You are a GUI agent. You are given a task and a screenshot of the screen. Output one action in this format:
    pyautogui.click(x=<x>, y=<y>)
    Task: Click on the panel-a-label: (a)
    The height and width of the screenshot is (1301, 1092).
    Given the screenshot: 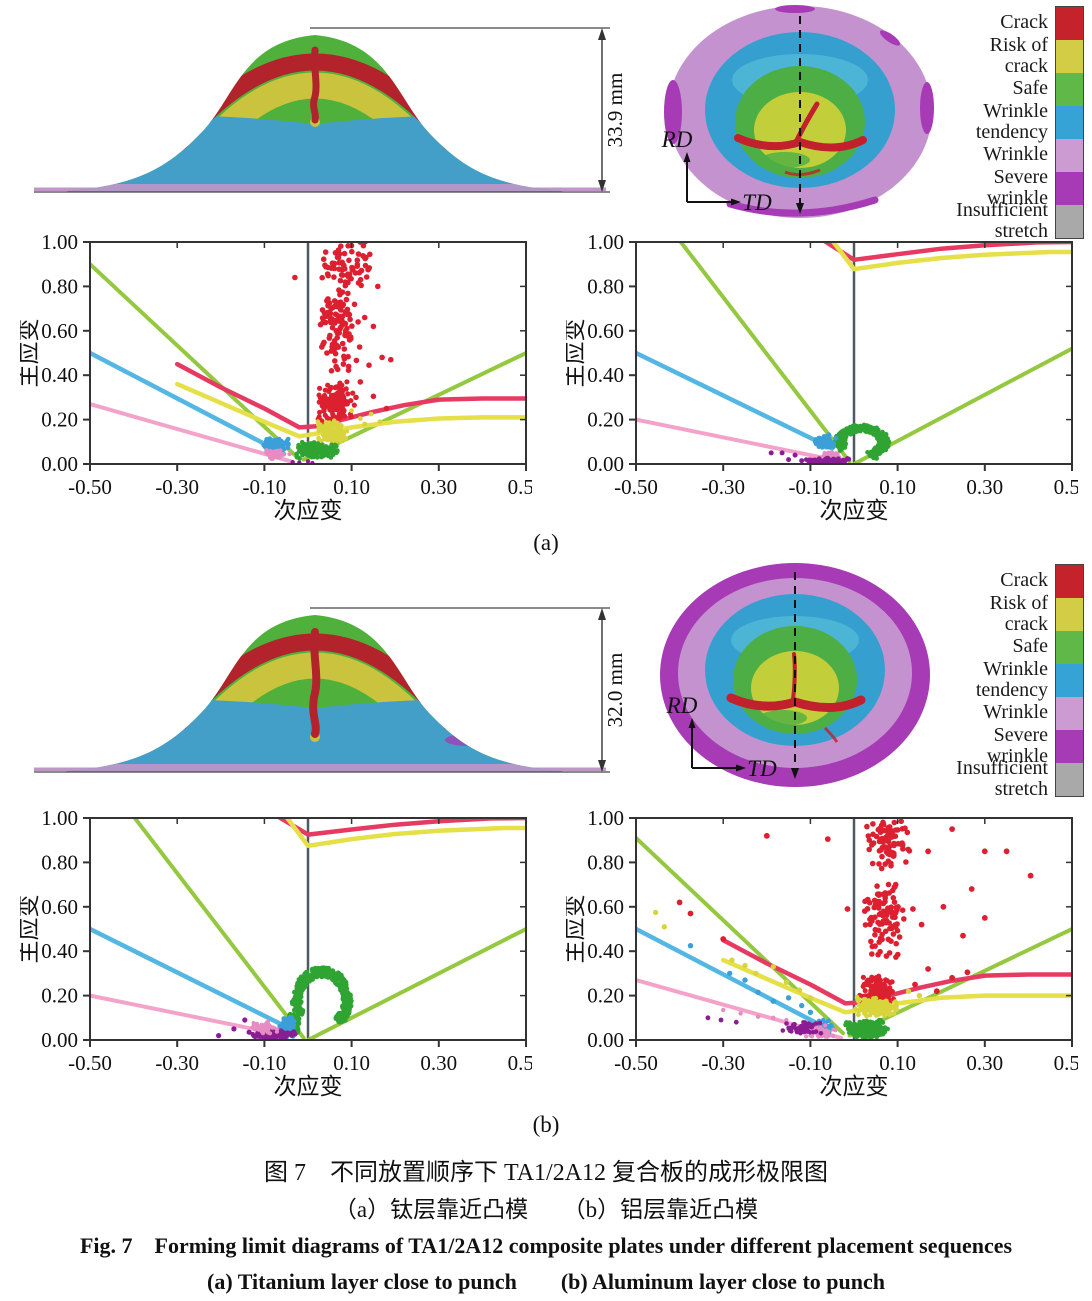 What is the action you would take?
    pyautogui.click(x=546, y=542)
    